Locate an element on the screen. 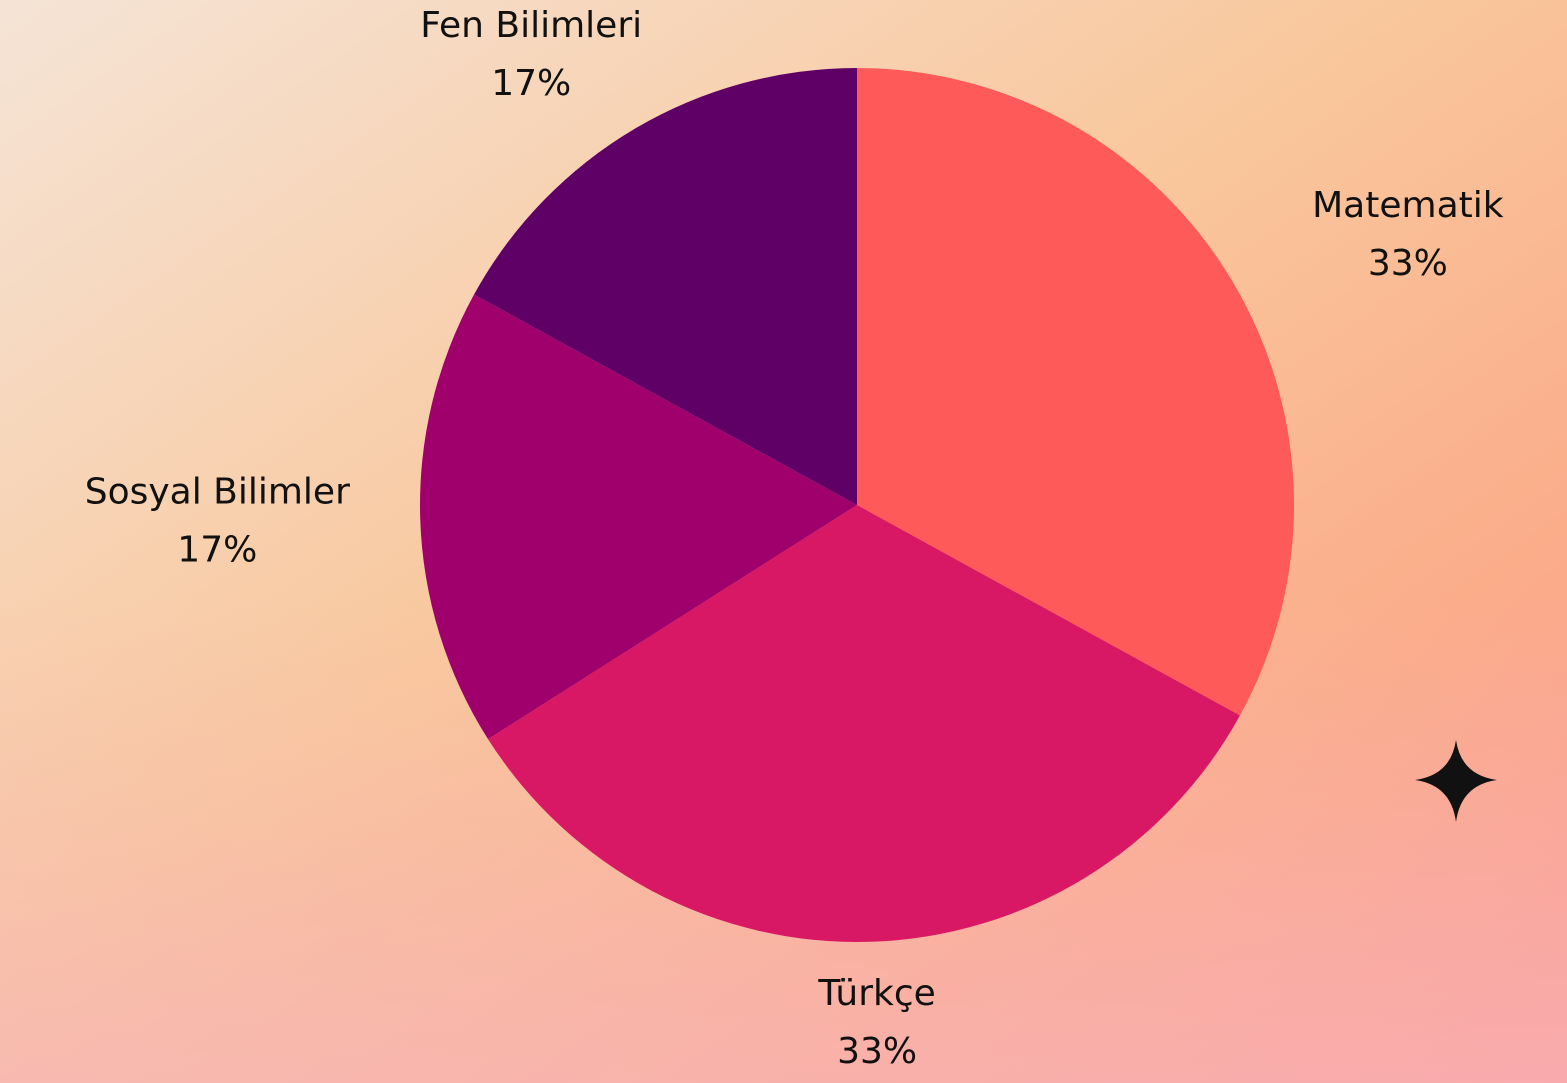 This screenshot has width=1567, height=1083. slice-label: Matematik is located at coordinates (1408, 205).